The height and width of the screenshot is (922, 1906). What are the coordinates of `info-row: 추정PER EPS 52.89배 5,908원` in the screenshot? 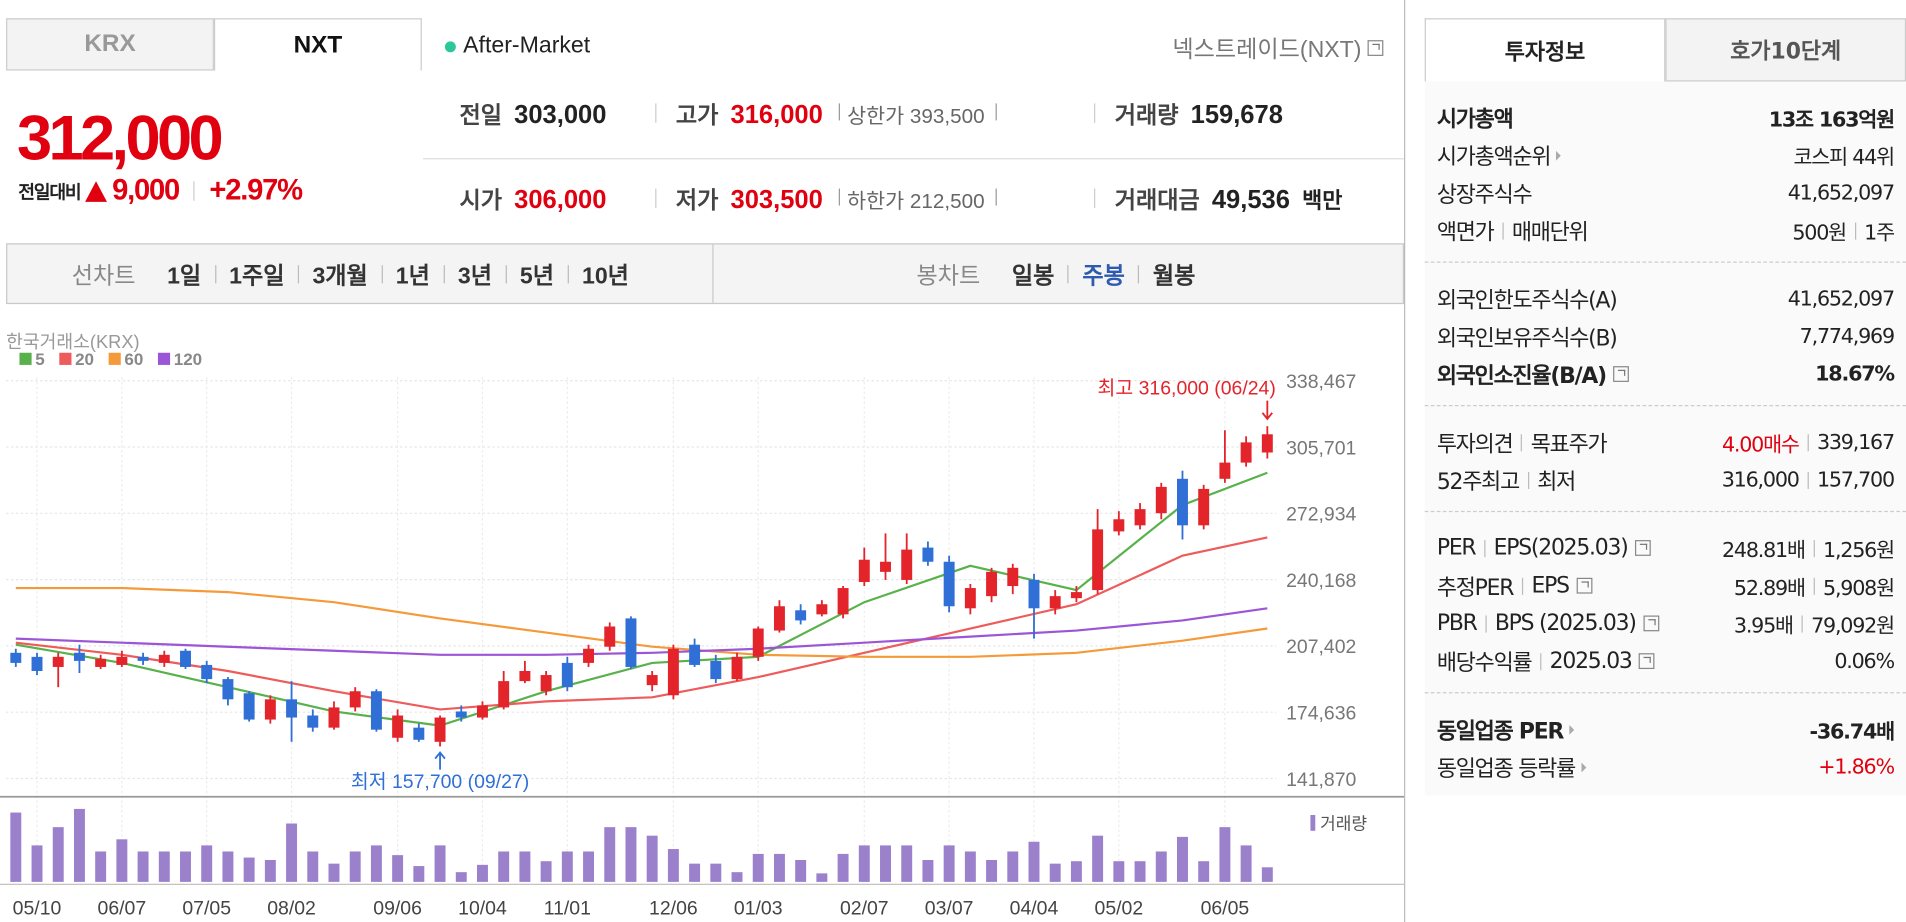 It's located at (1666, 586).